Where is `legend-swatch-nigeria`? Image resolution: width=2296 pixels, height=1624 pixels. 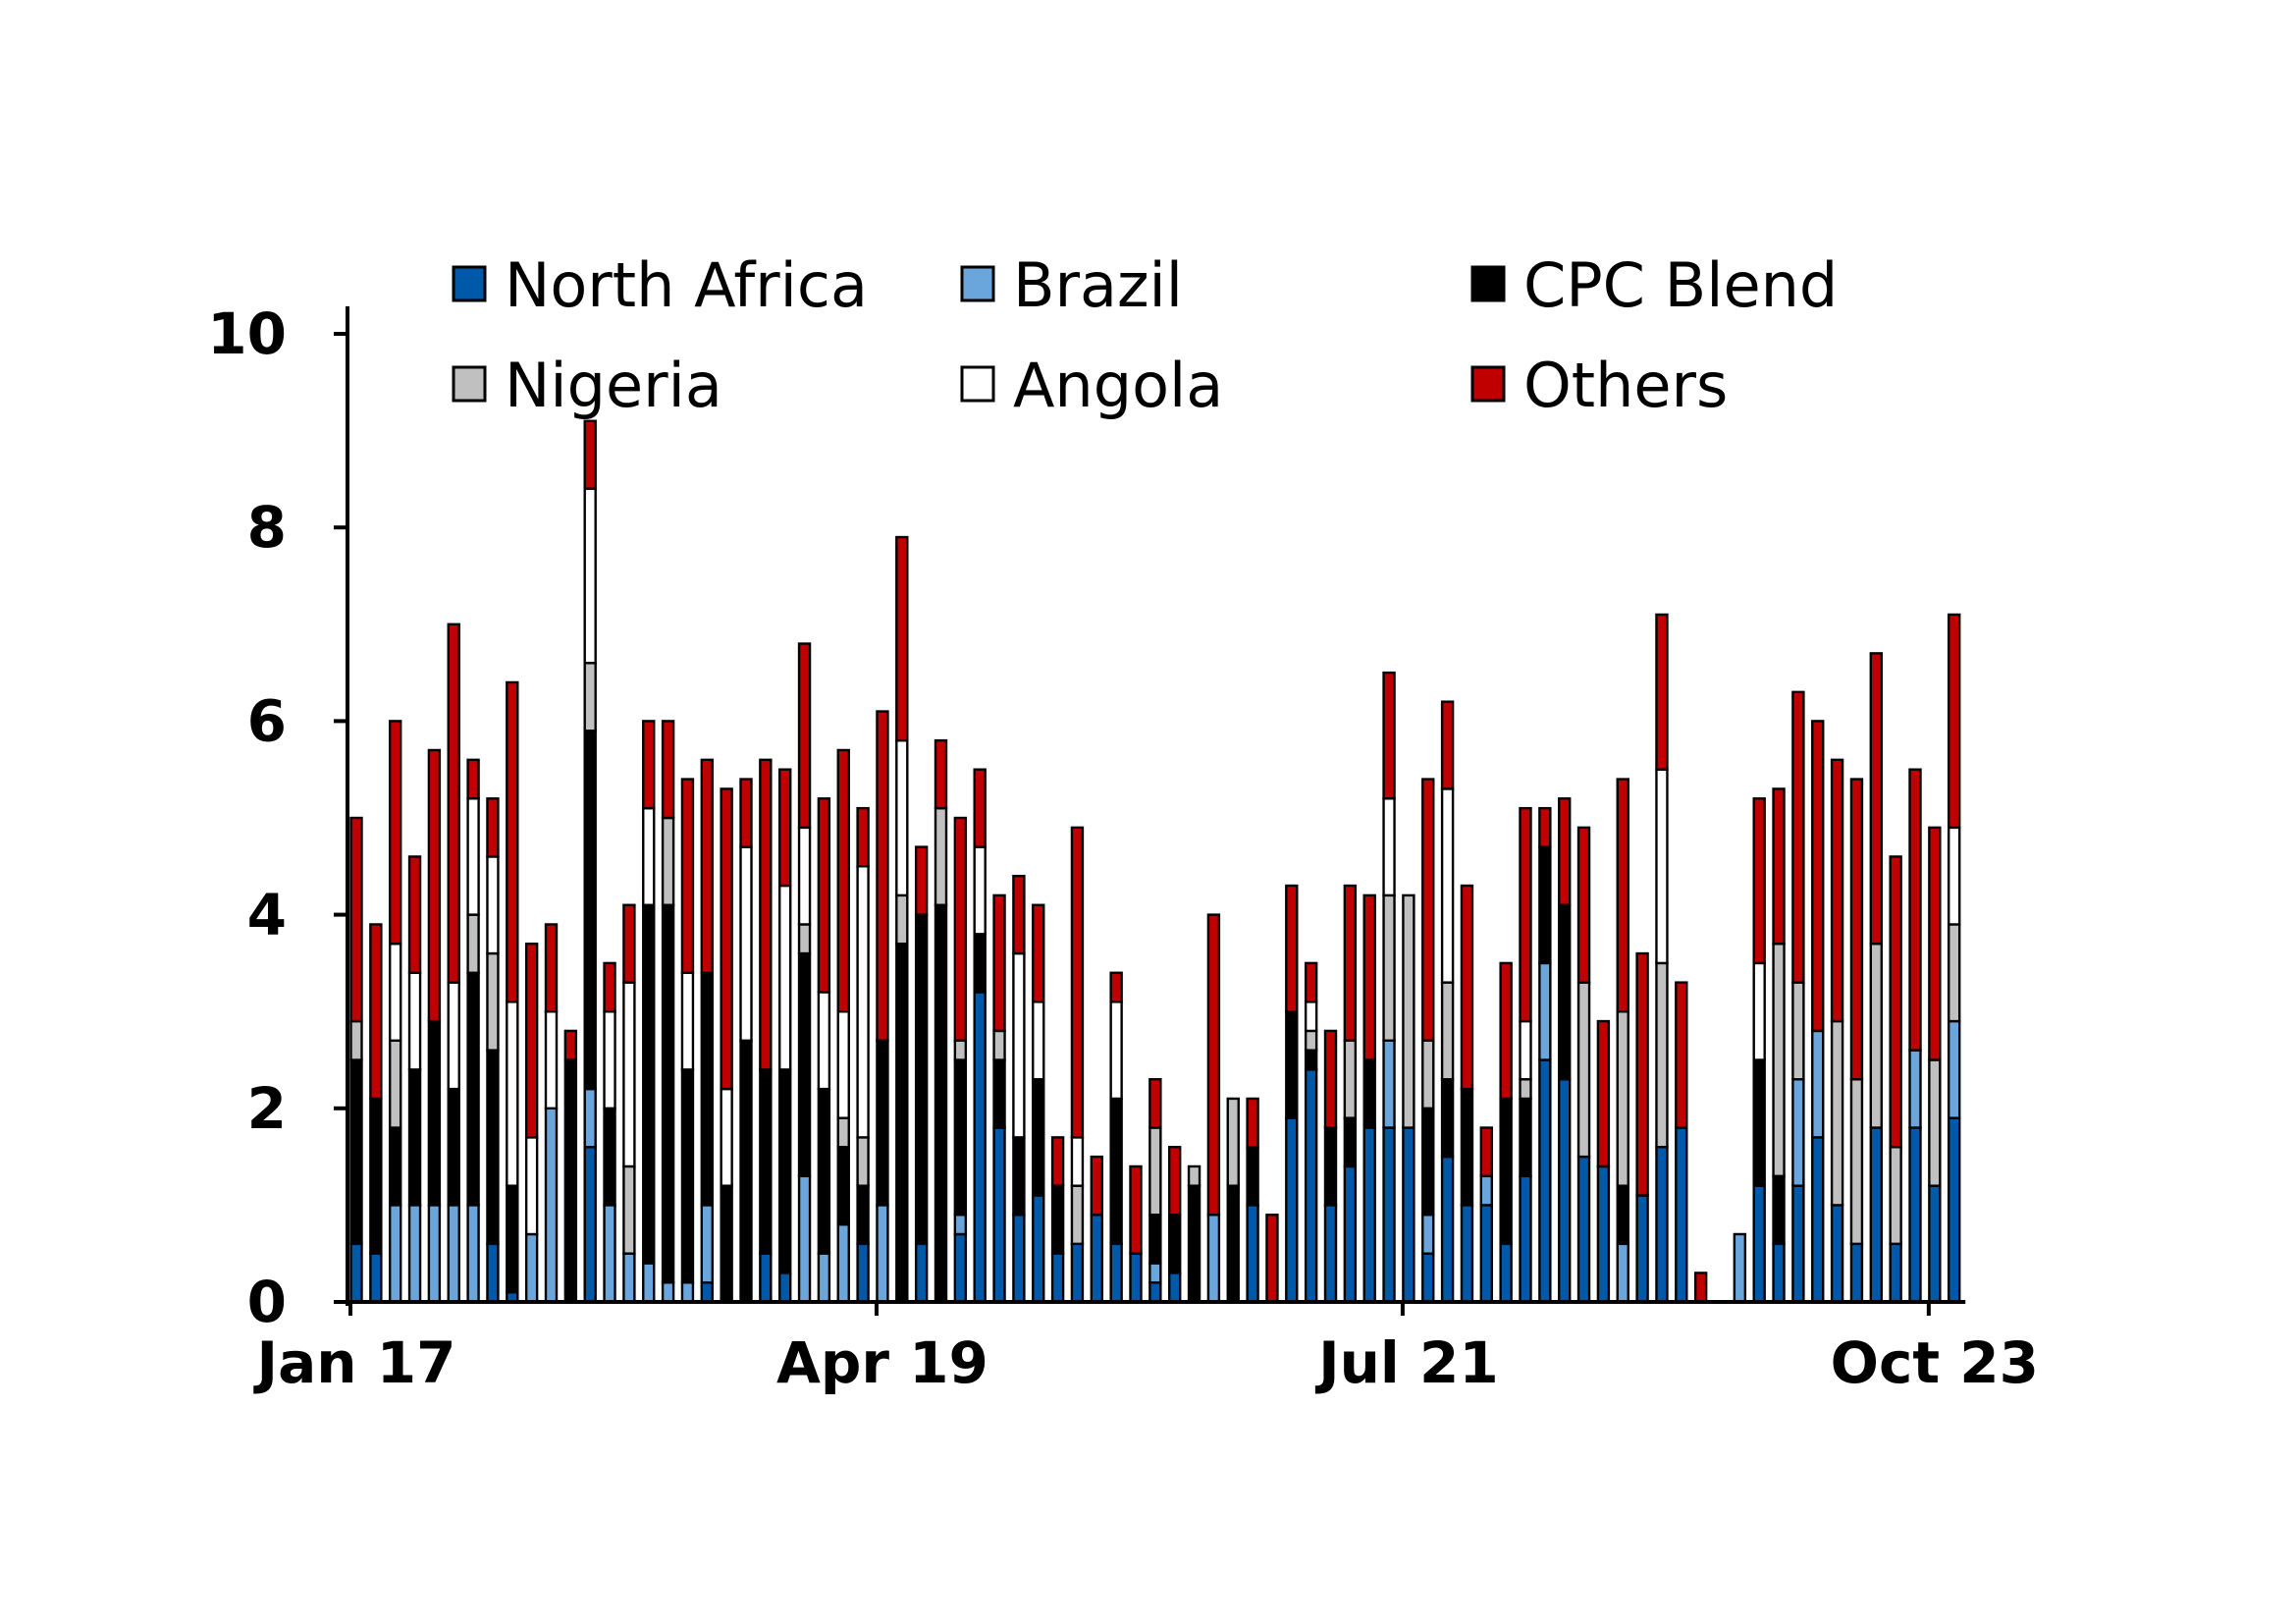
legend-swatch-nigeria is located at coordinates (469, 384).